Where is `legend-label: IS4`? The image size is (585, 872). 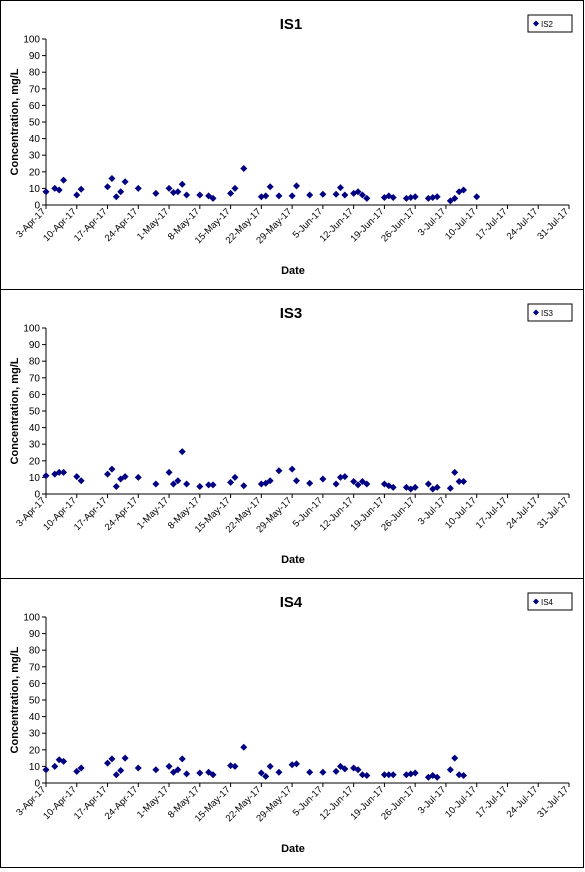 legend-label: IS4 is located at coordinates (547, 602).